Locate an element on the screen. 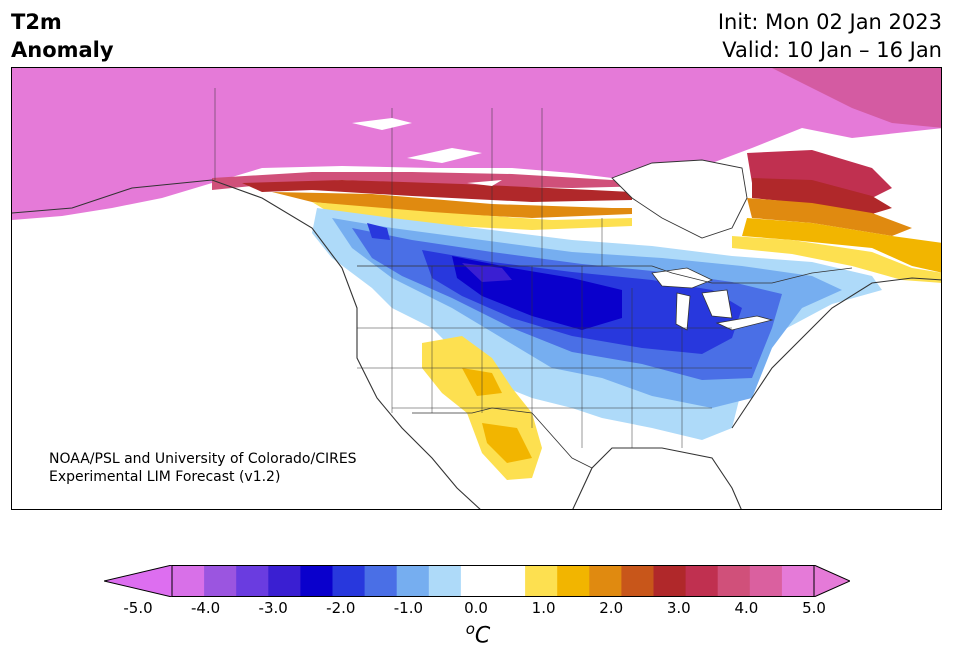 This screenshot has width=953, height=659. colorbar-tick-label: 5.0 is located at coordinates (814, 608).